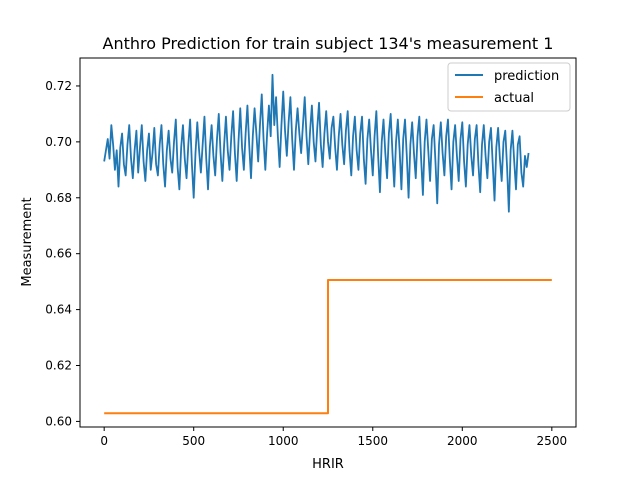 The image size is (640, 480). I want to click on x-tick-label: 2500, so click(552, 441).